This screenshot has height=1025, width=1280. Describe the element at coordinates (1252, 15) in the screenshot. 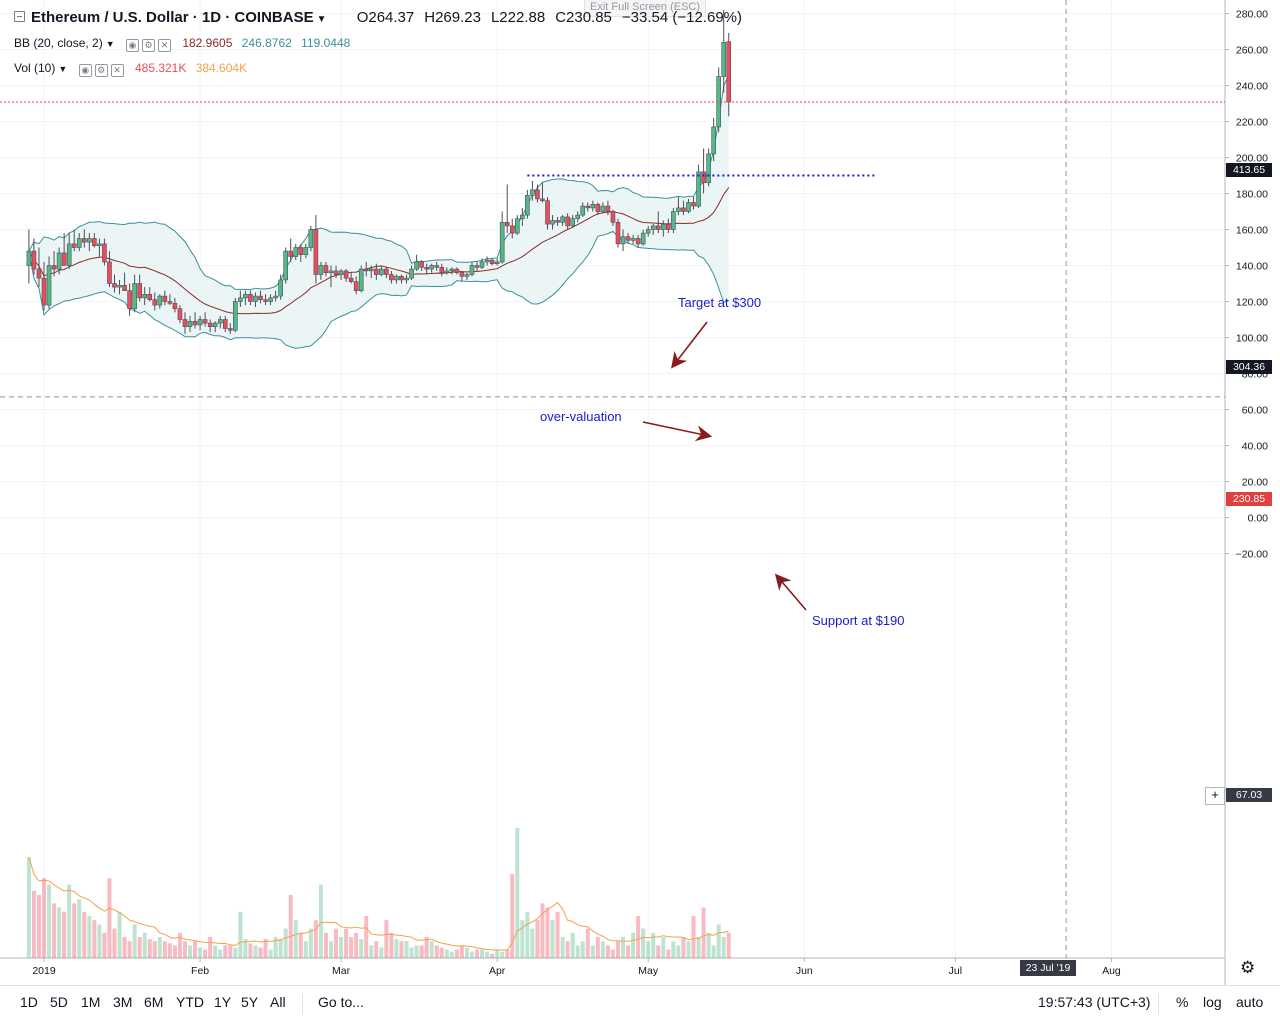

I see `price-axis-label: 280.00` at that location.